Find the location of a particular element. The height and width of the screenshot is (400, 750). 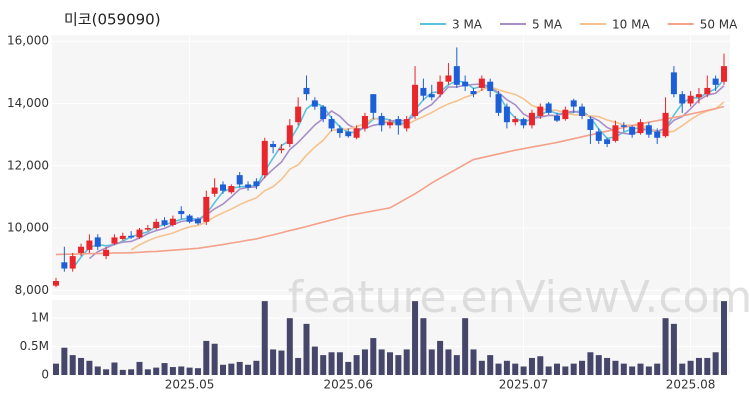

x-tick-label: 2025.06 is located at coordinates (348, 385).